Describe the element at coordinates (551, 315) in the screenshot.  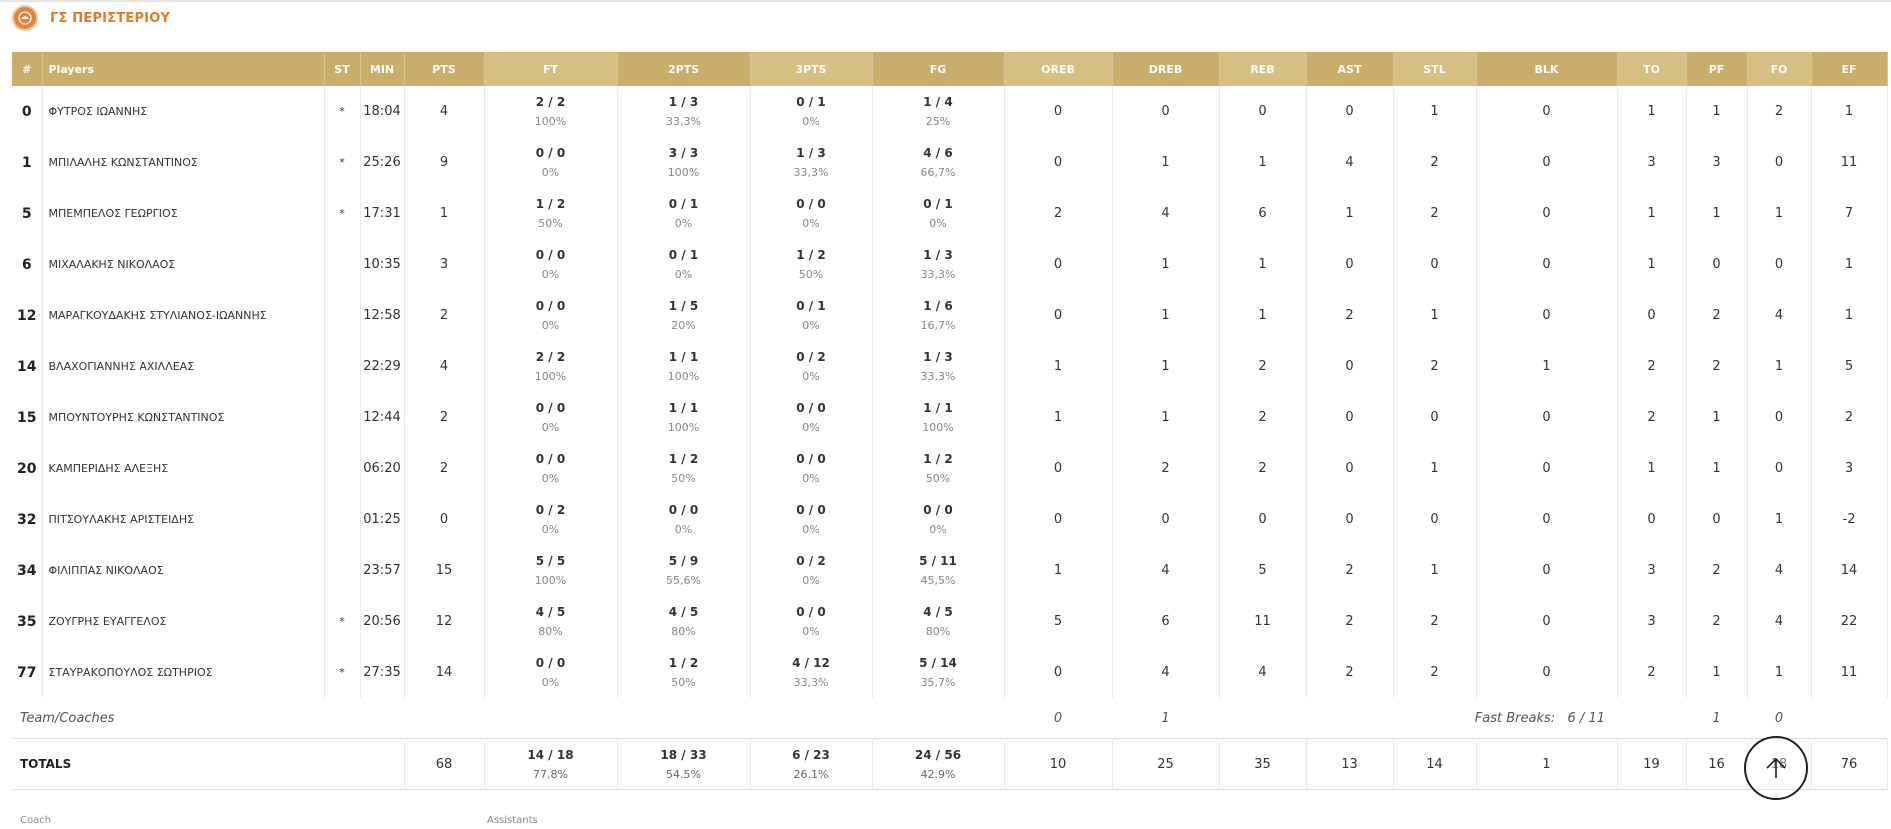
I see `player-ft: 0 / 0 0%` at that location.